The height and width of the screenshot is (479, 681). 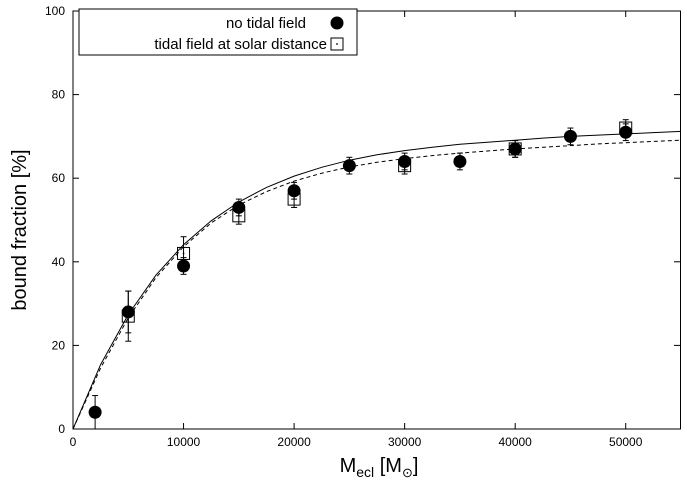 What do you see at coordinates (73, 442) in the screenshot?
I see `x-tick-label: 0` at bounding box center [73, 442].